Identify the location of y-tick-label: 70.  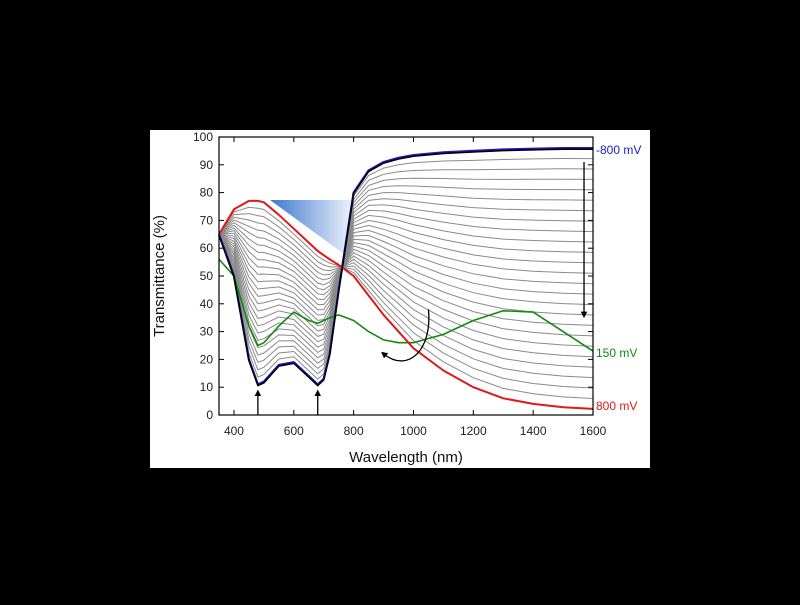
(207, 220).